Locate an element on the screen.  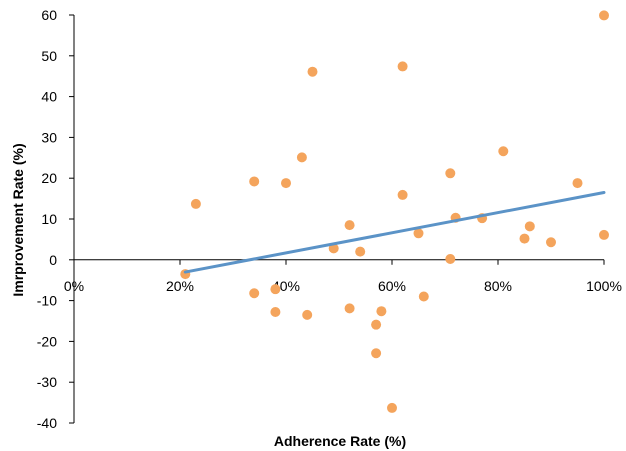
y-tick-label: 0 is located at coordinates (53, 260).